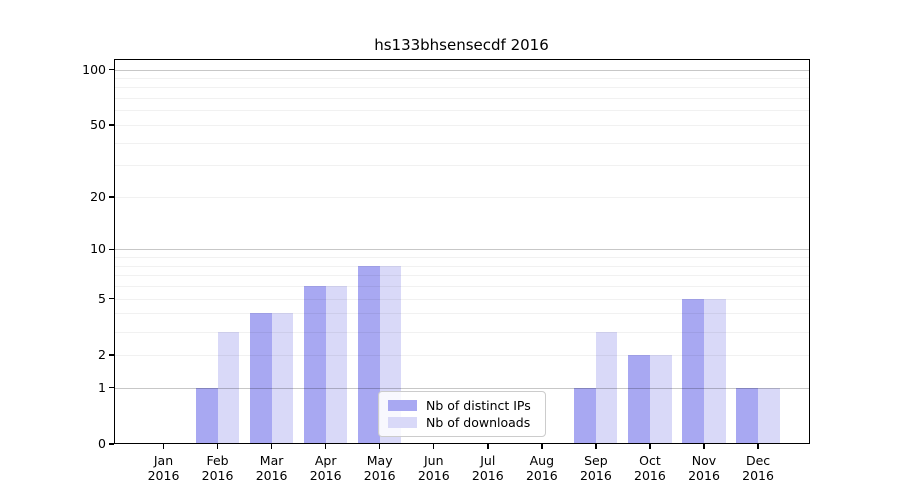  Describe the element at coordinates (379, 460) in the screenshot. I see `x-tick-label-month: May` at that location.